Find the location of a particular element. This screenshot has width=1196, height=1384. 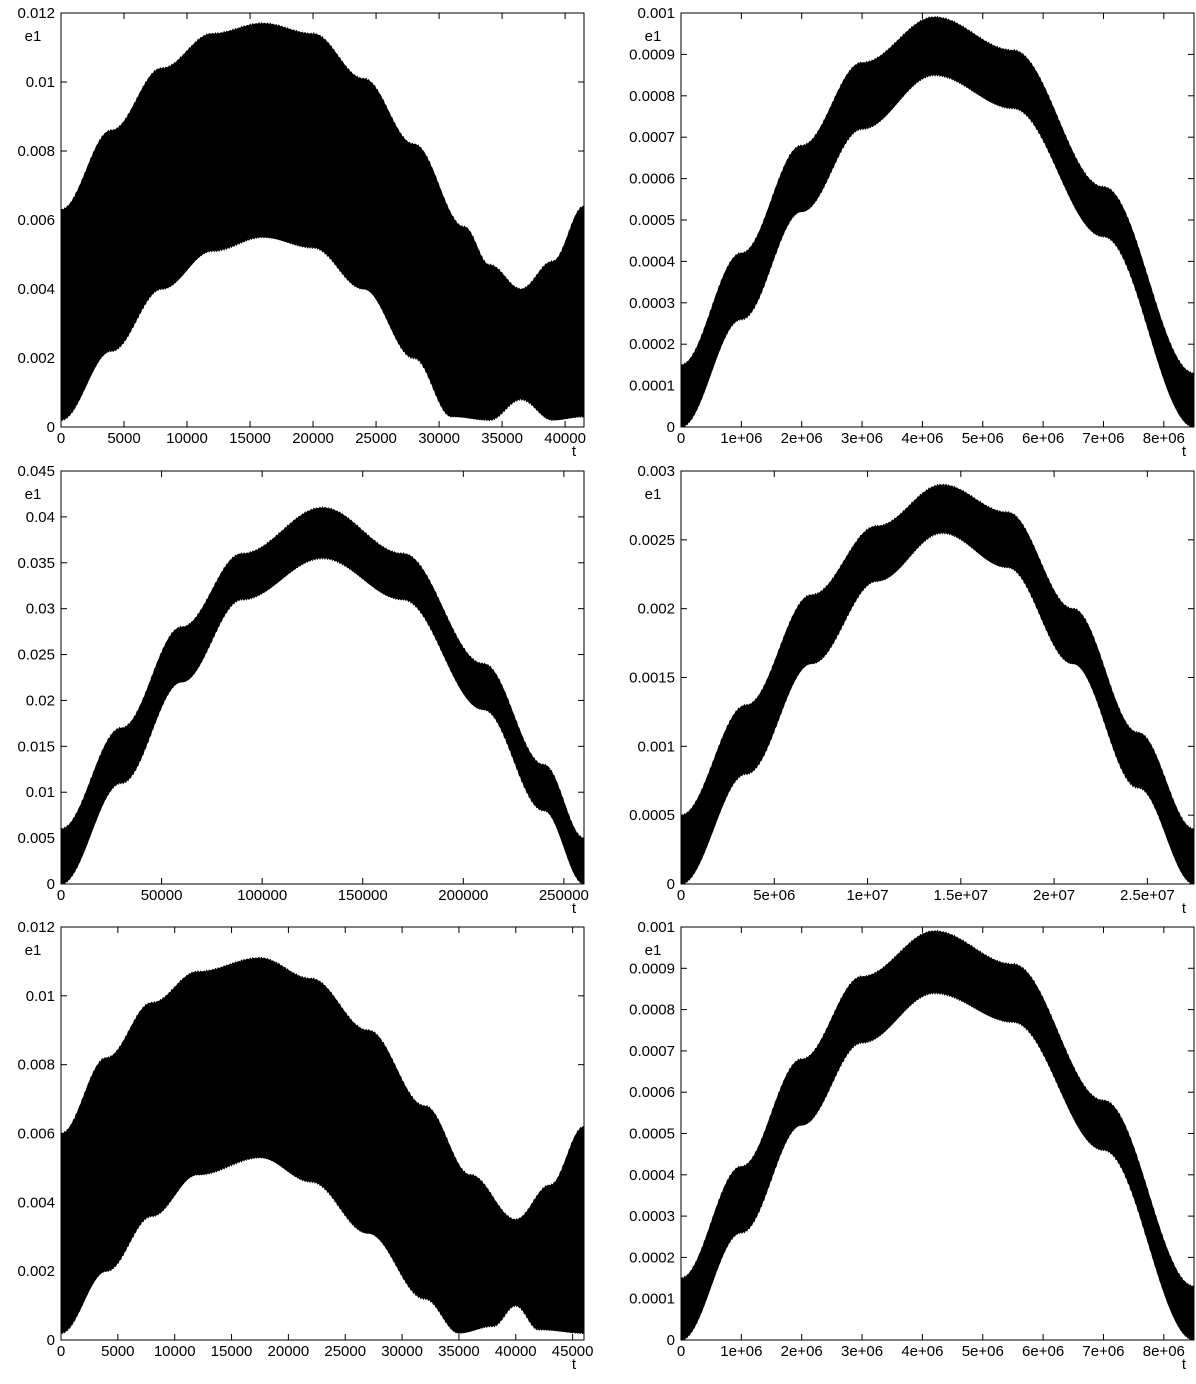

x-tick-label: 150000 is located at coordinates (363, 895).